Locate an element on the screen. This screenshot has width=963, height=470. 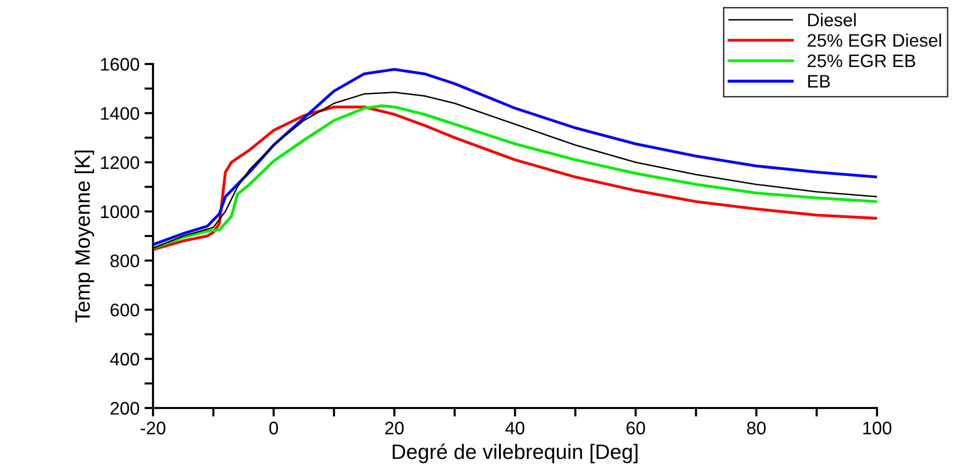
y-tick-label: 1600 is located at coordinates (120, 64).